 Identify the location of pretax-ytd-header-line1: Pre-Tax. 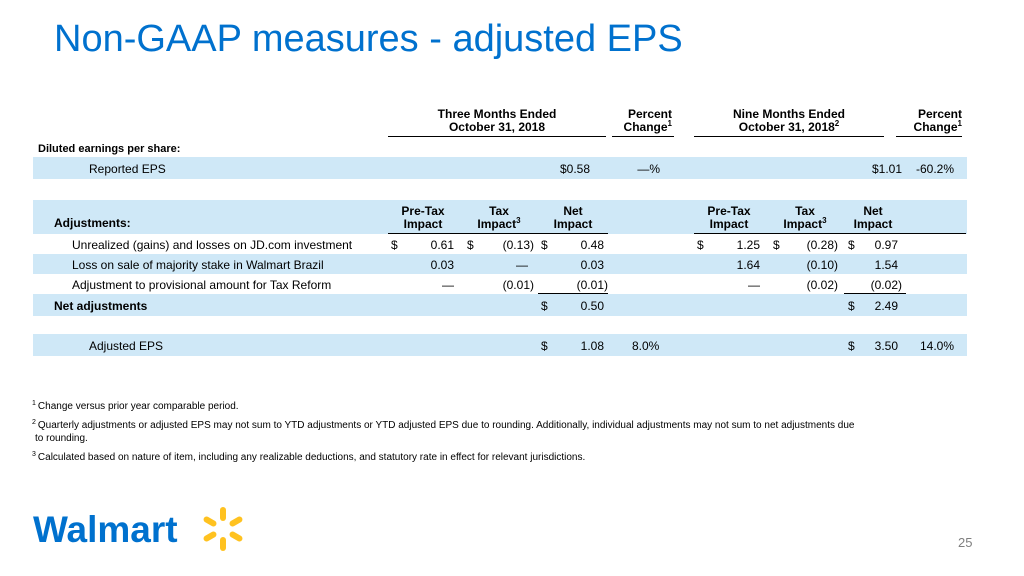
(729, 211).